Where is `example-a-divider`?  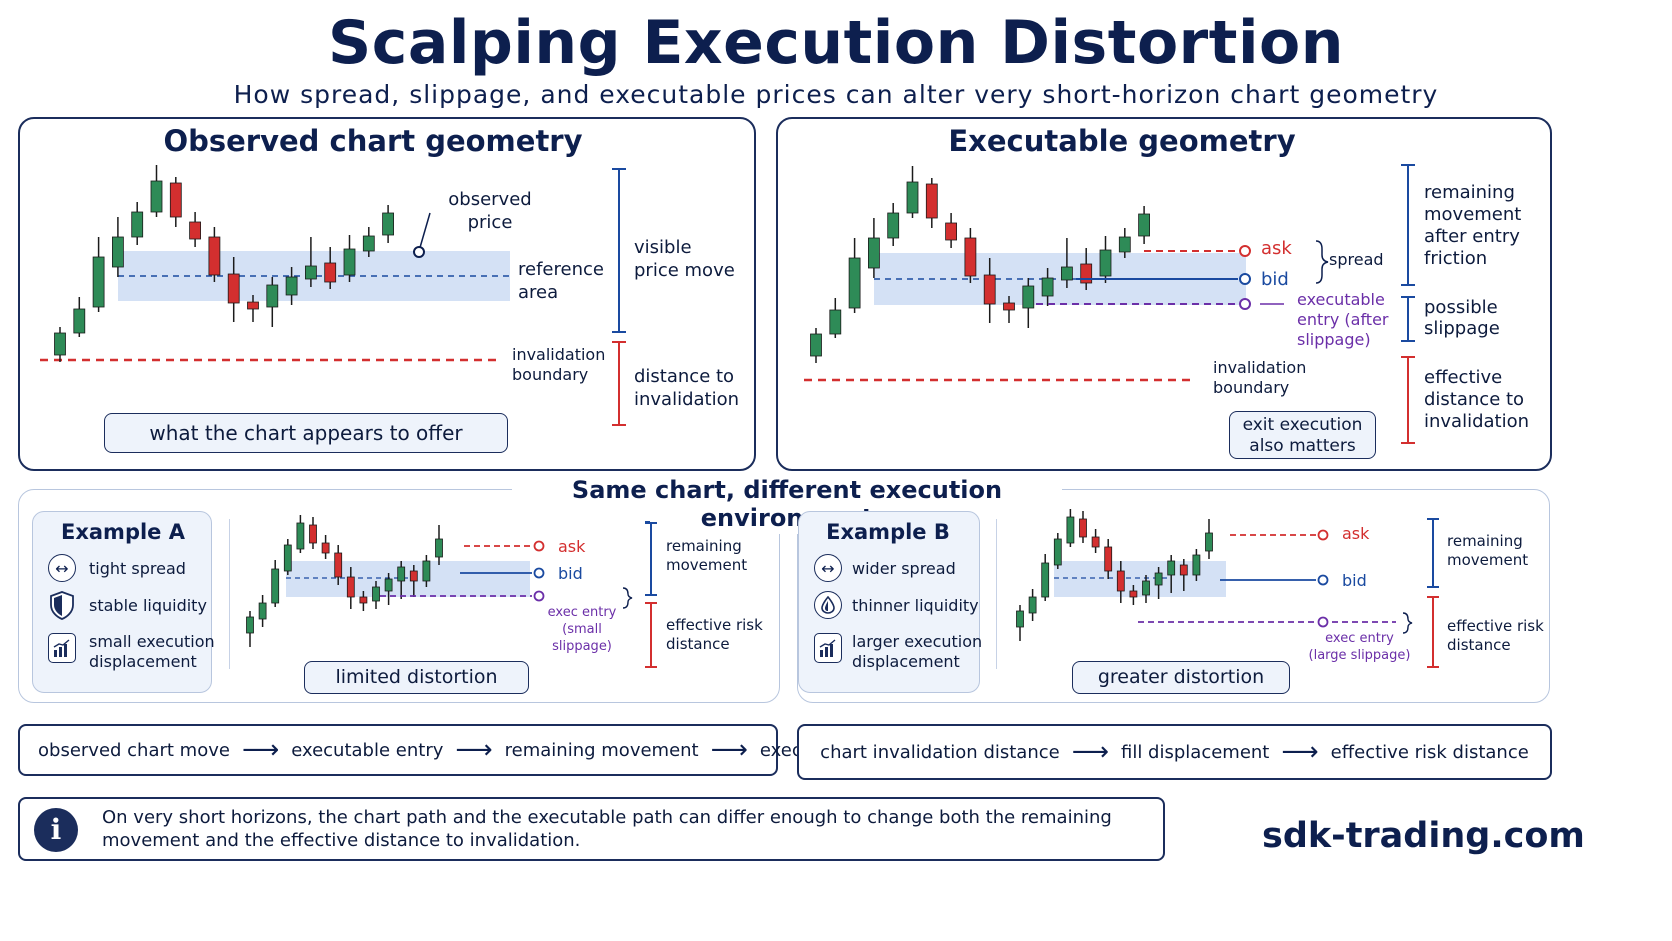 example-a-divider is located at coordinates (229, 594).